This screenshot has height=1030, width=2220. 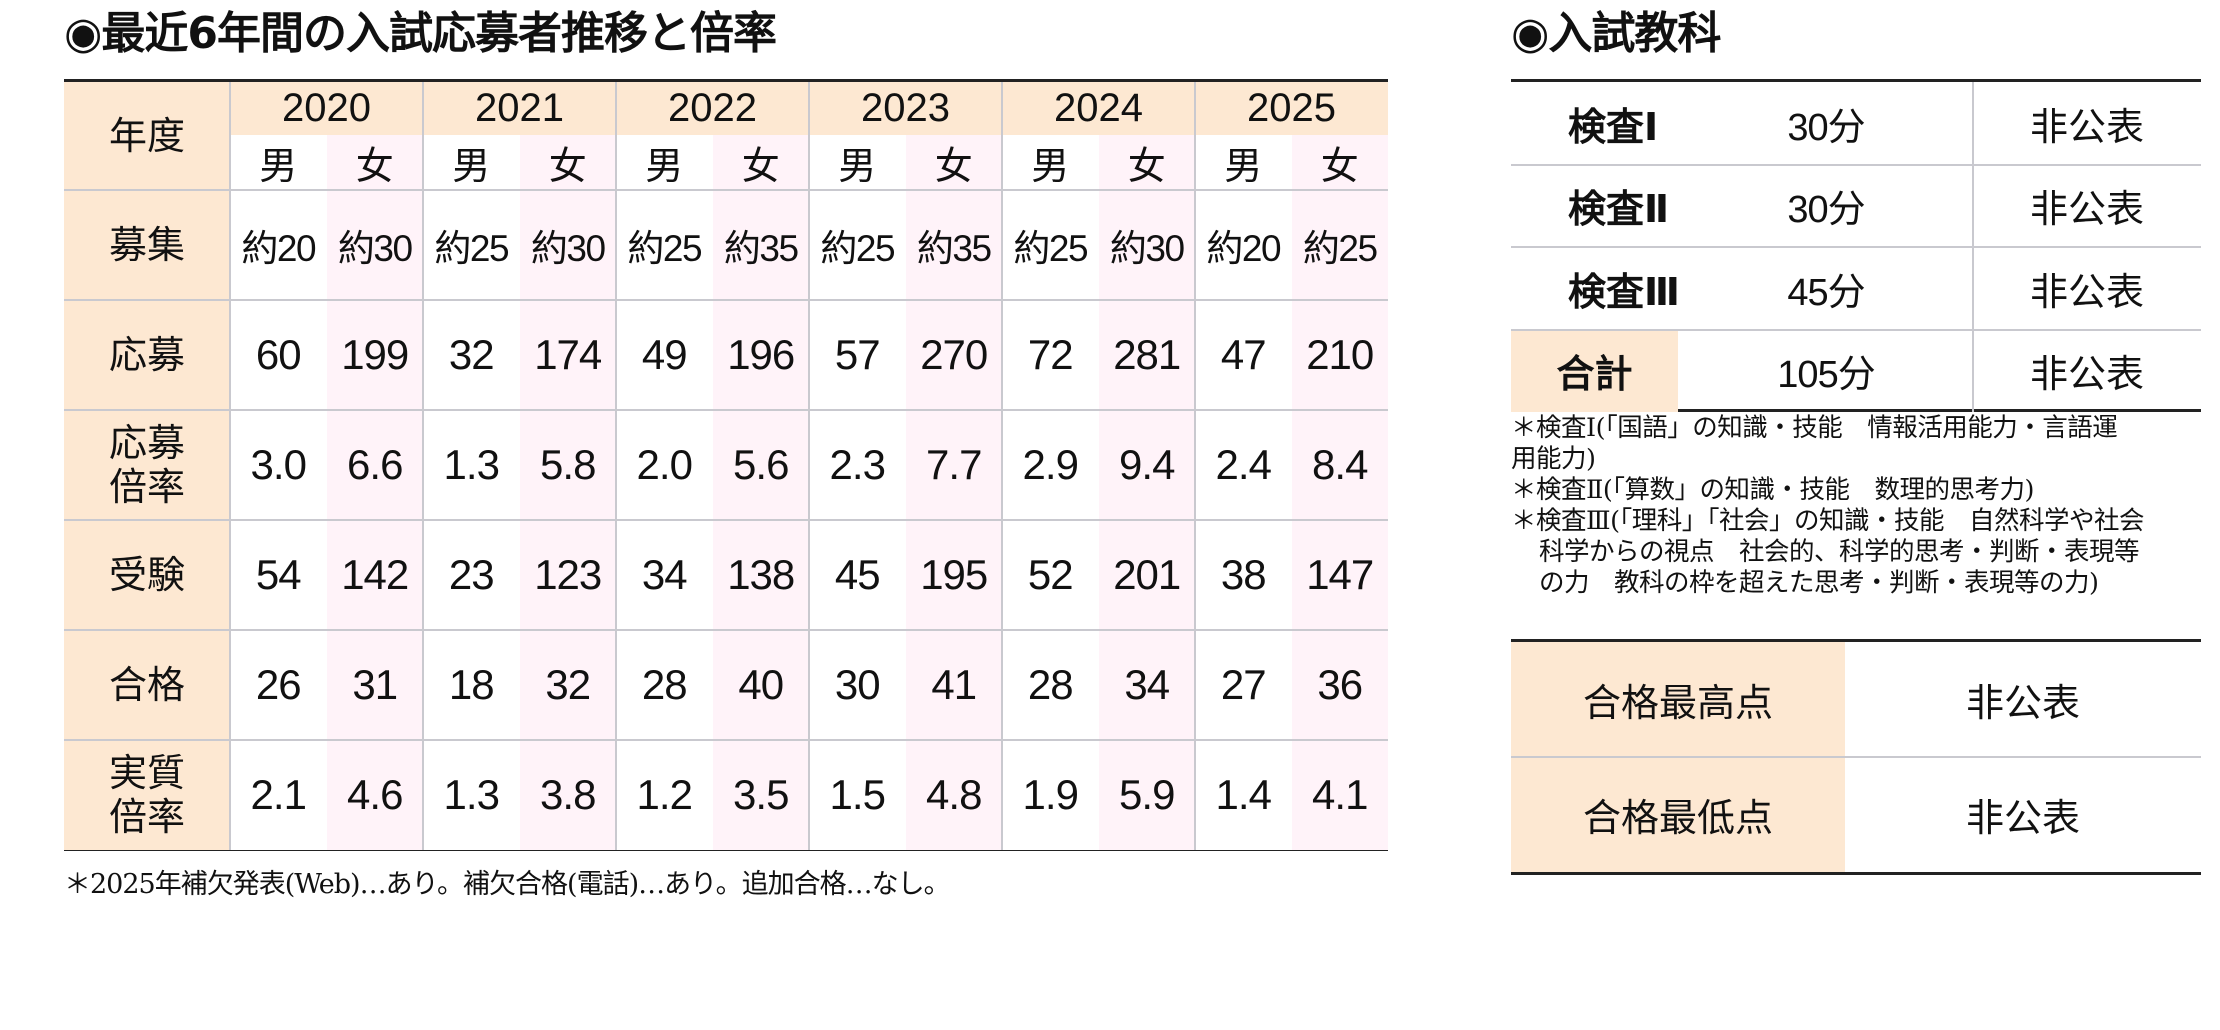 What do you see at coordinates (1616, 33) in the screenshot?
I see `exam-subjects-title: ◉入試教科` at bounding box center [1616, 33].